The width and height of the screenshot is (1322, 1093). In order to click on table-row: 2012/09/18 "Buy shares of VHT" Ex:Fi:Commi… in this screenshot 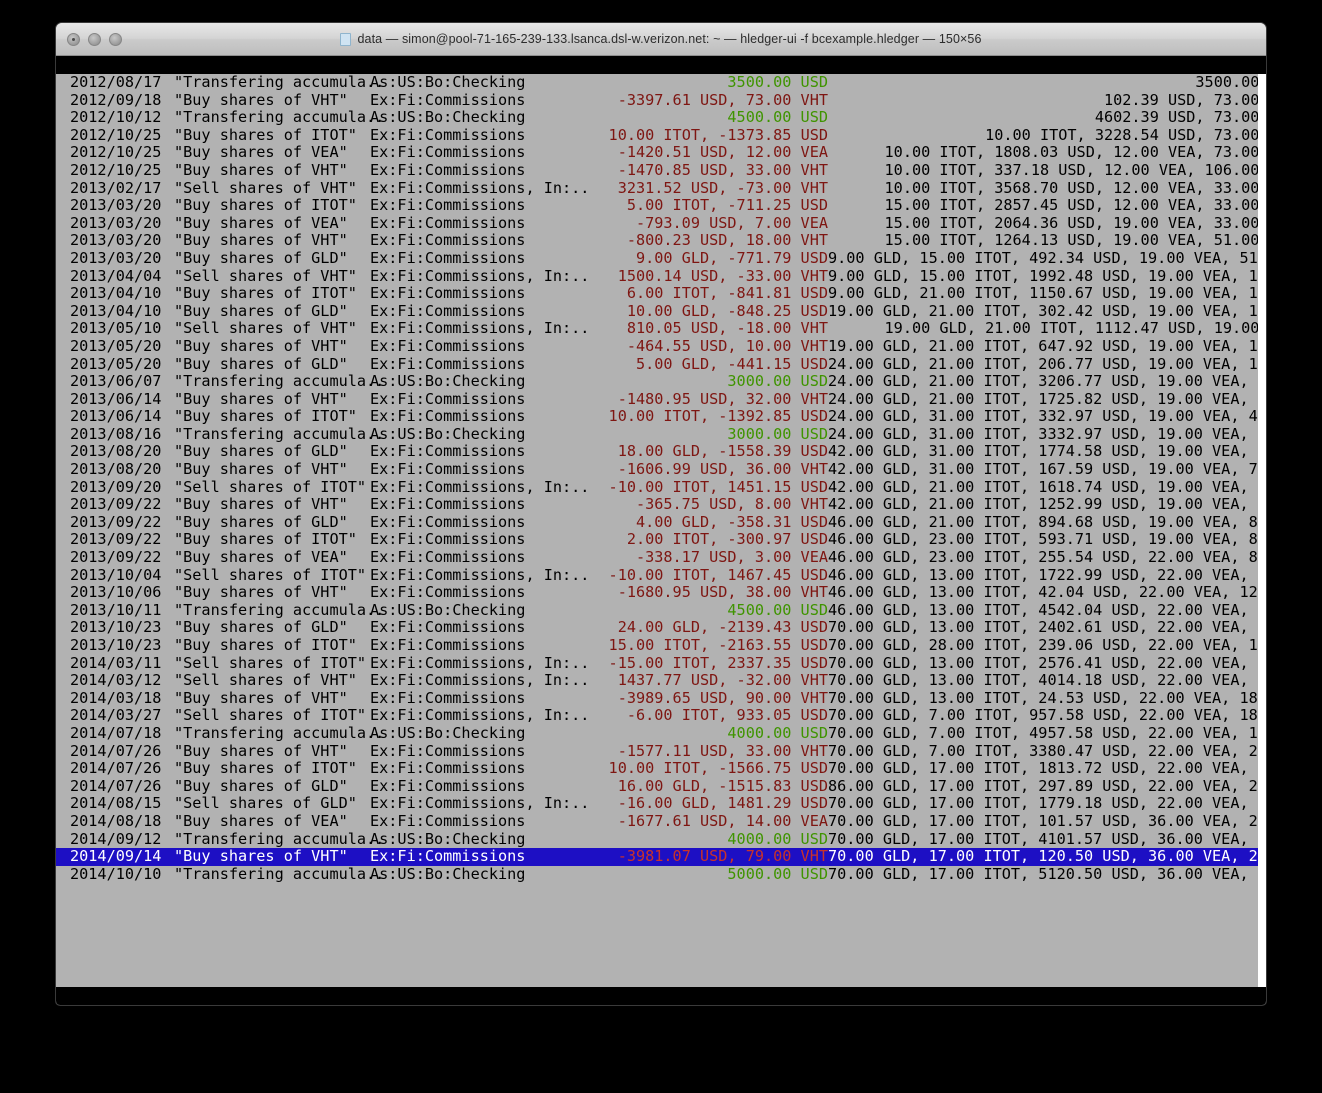, I will do `click(661, 100)`.